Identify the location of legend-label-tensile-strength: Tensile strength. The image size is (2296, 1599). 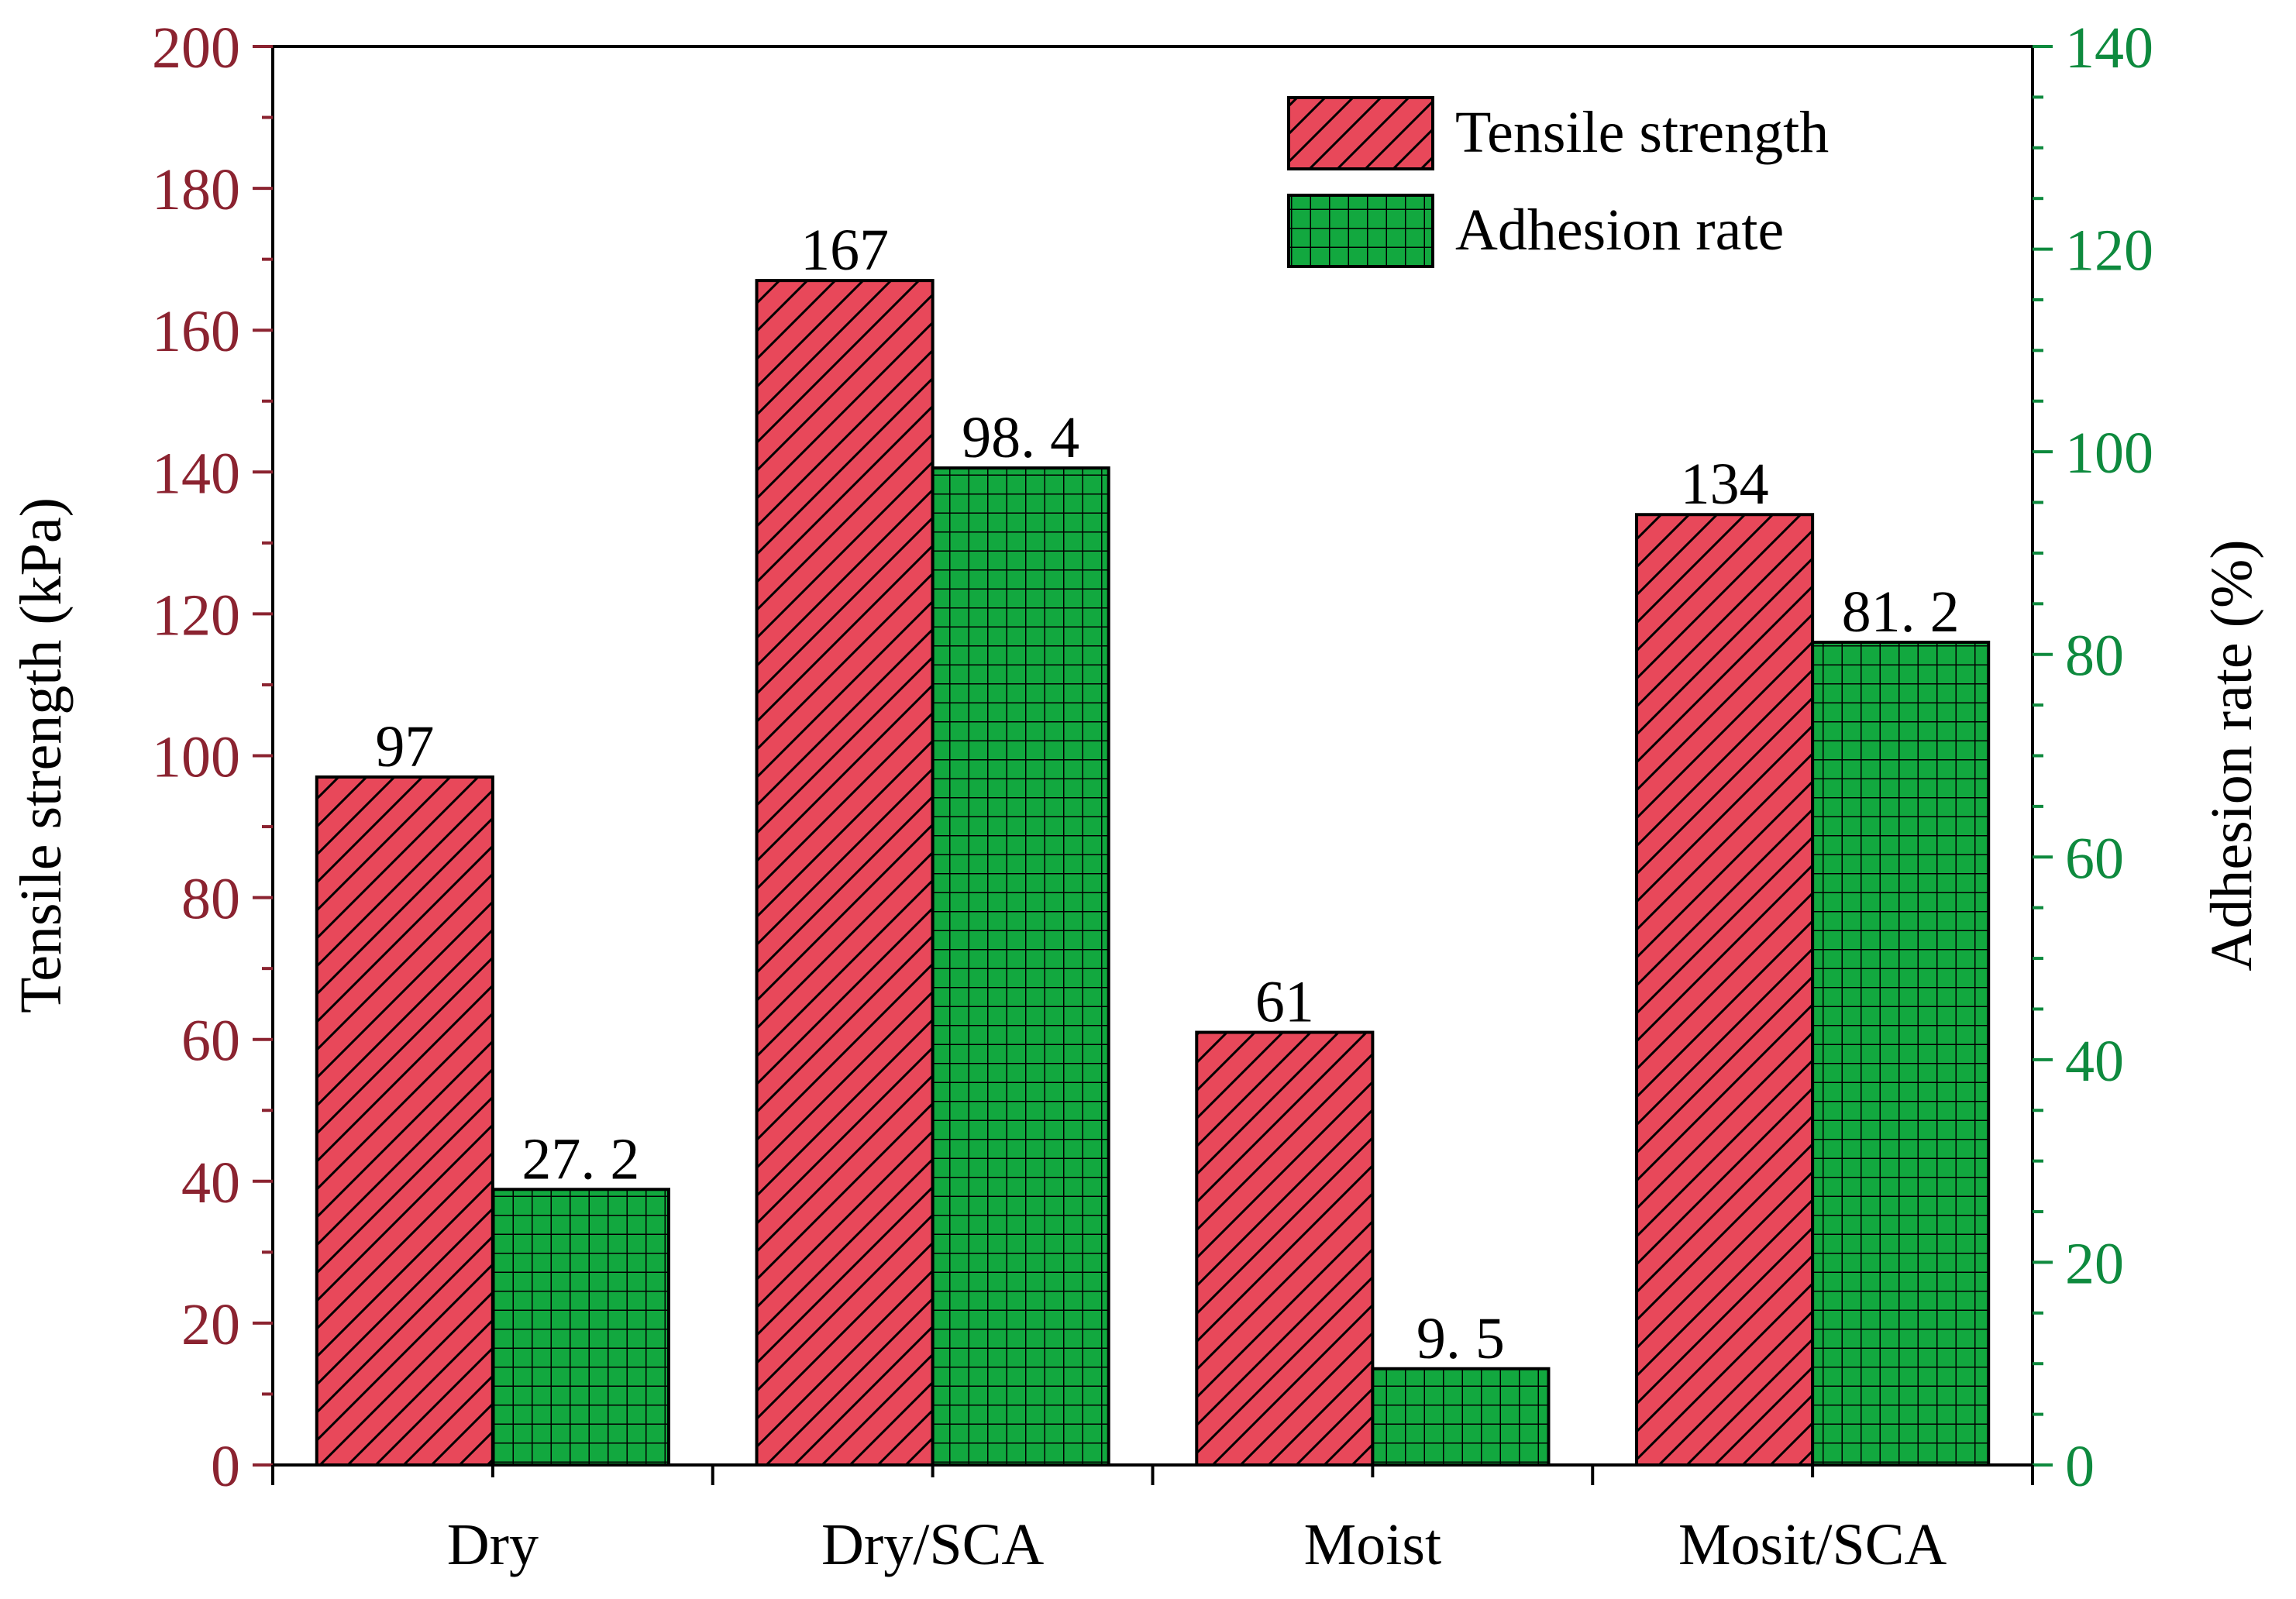
(1642, 132).